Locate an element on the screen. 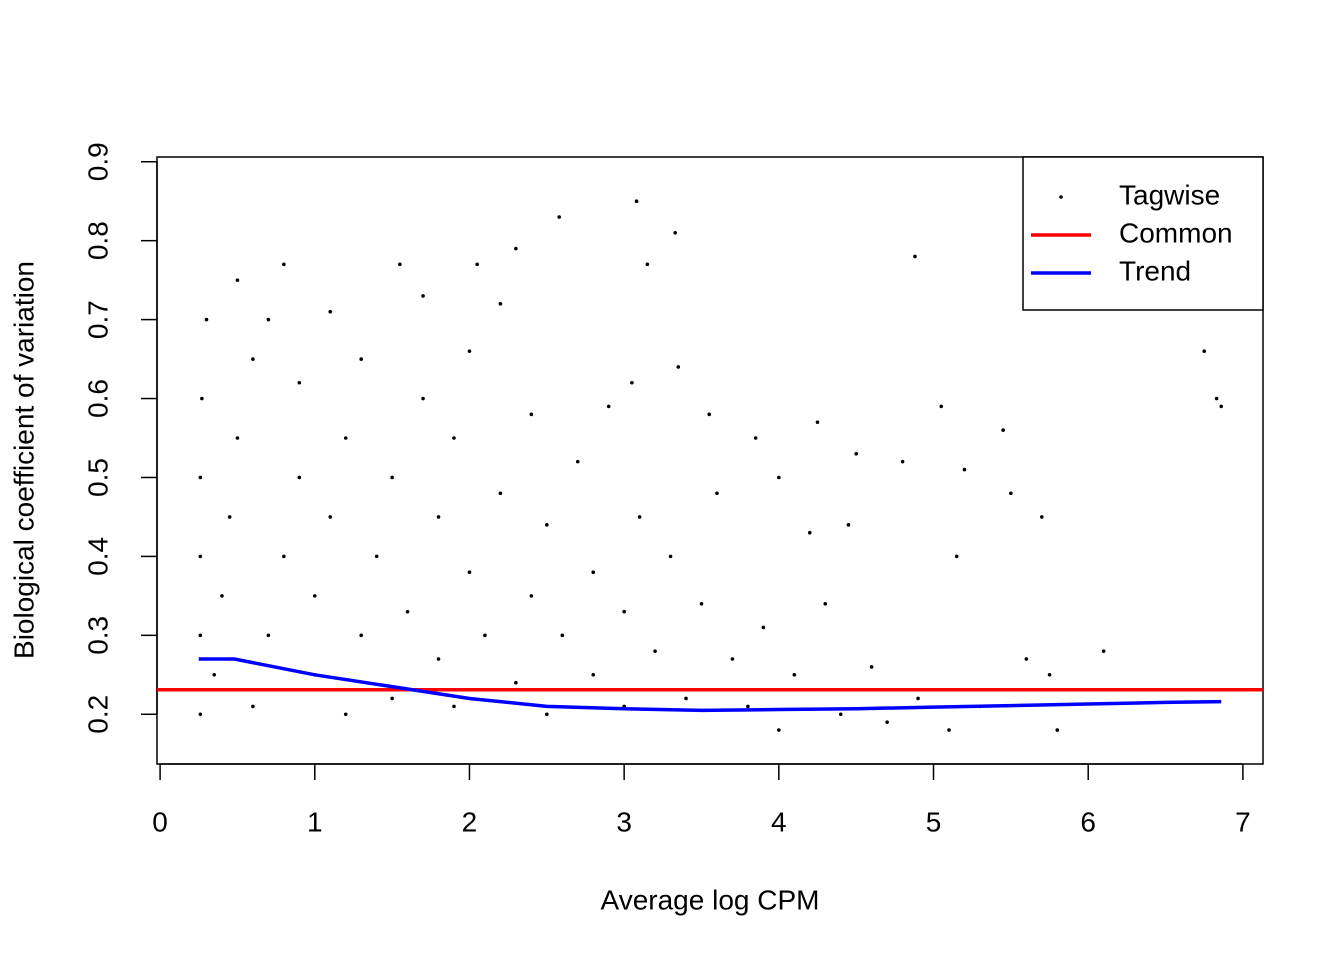 The image size is (1344, 965). y-tick-label: 0.3 is located at coordinates (97, 635).